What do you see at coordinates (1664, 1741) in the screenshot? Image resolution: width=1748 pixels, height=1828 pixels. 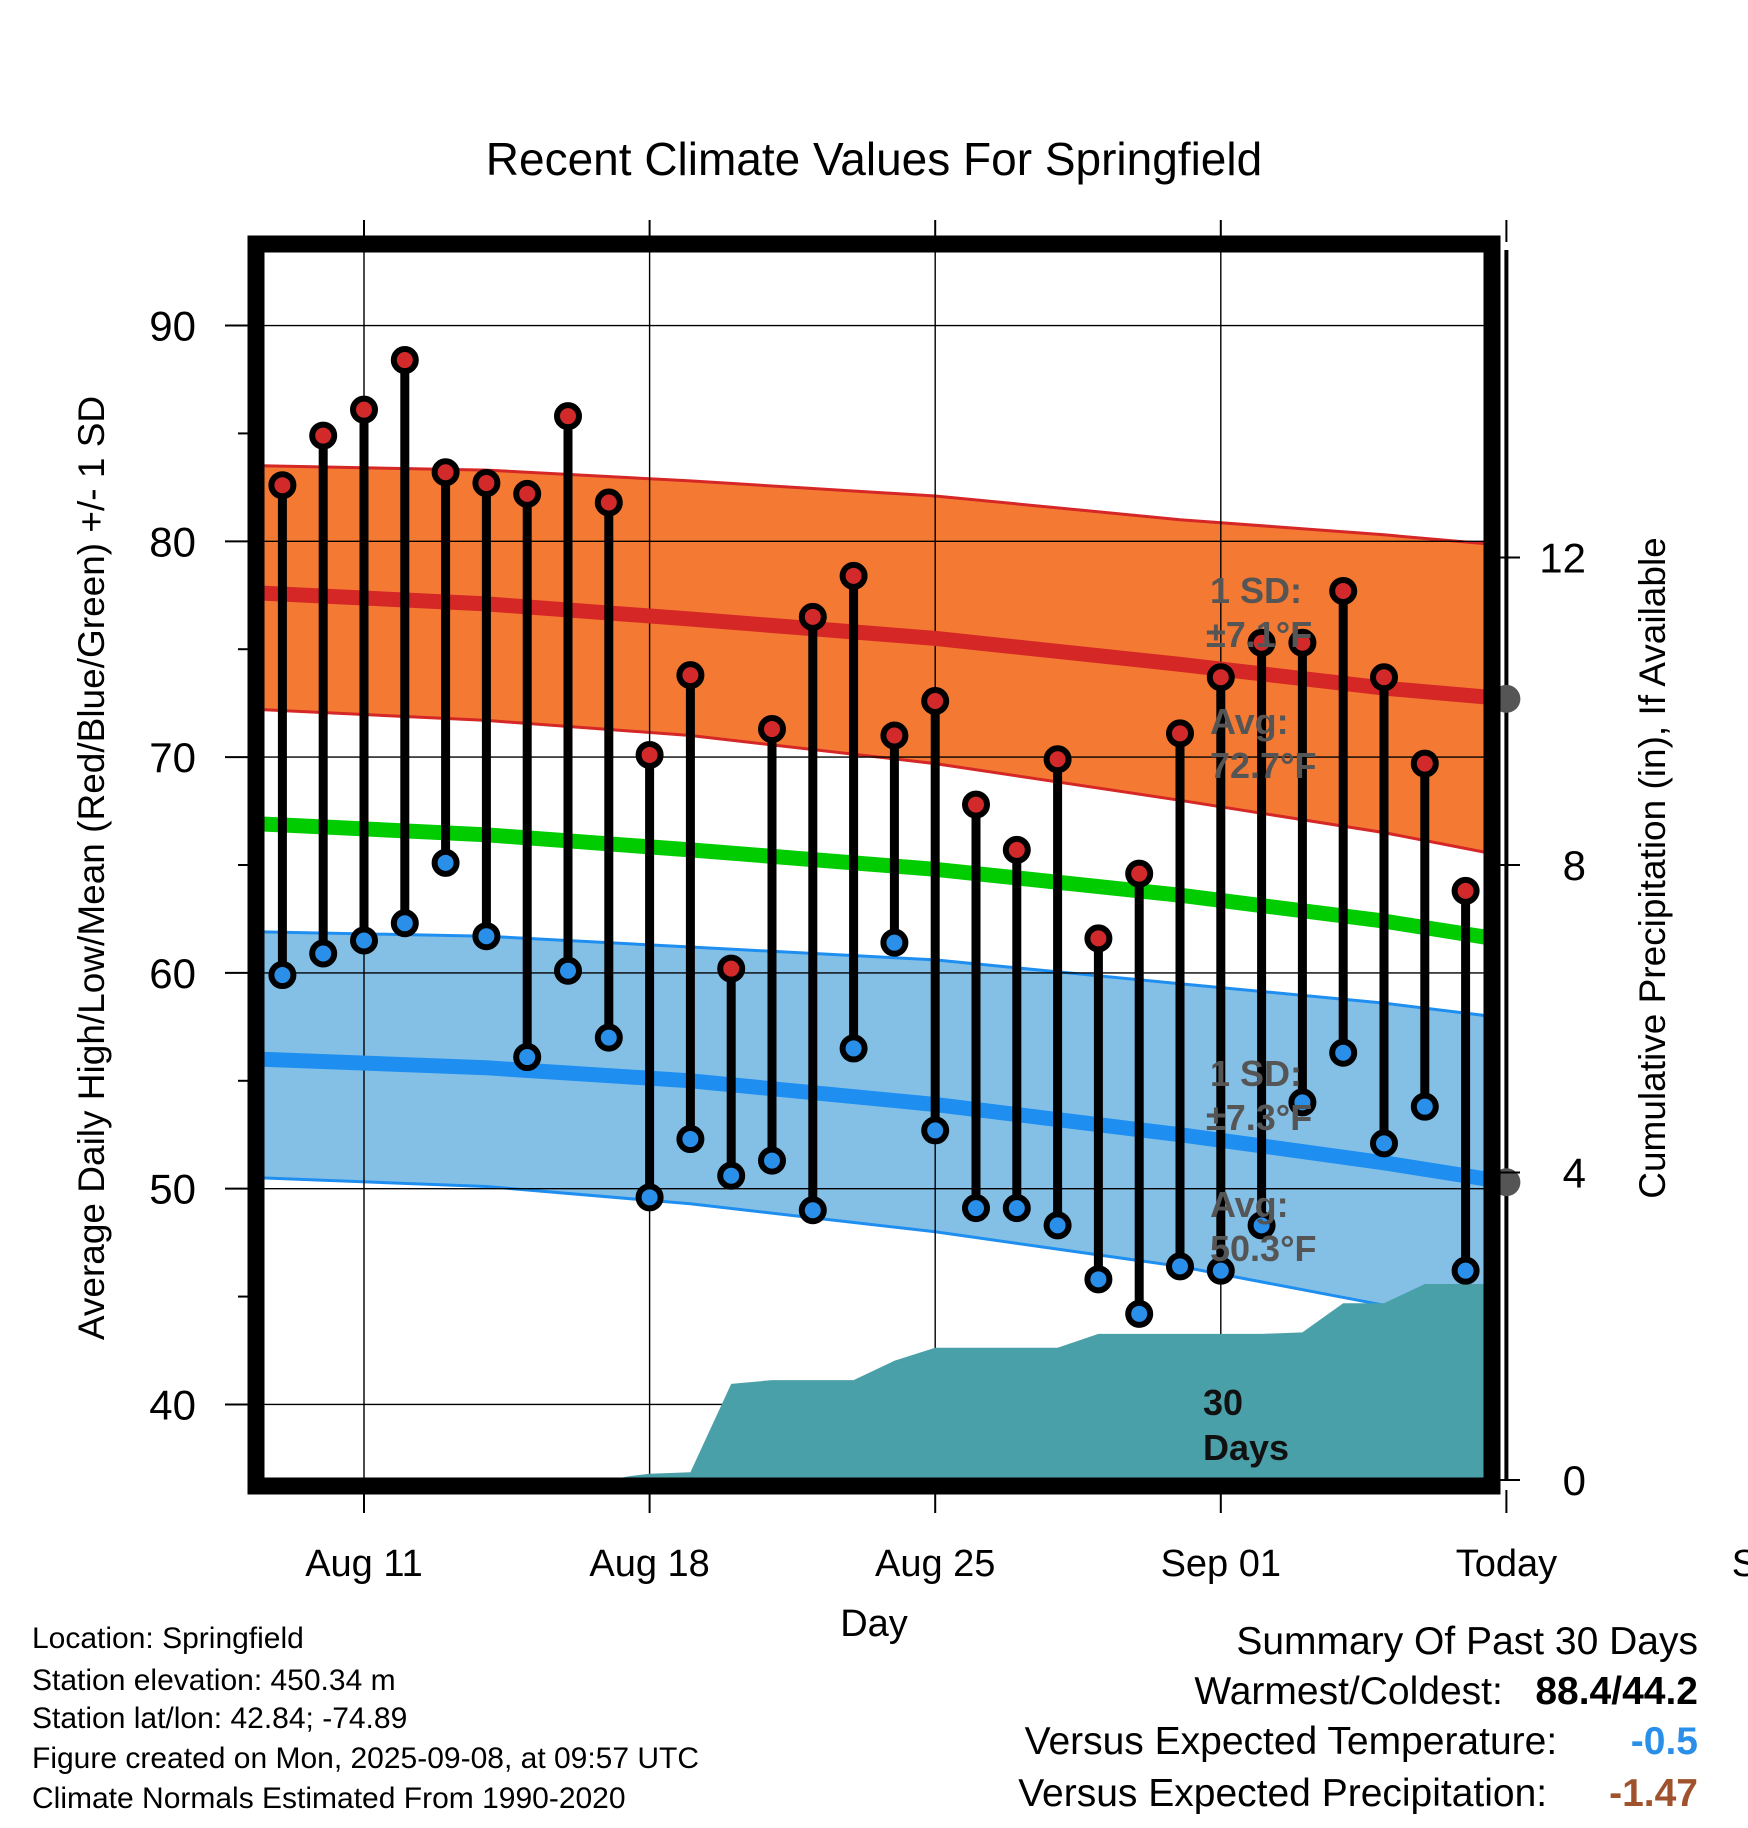 I see `summary-temp-value: -0.5` at bounding box center [1664, 1741].